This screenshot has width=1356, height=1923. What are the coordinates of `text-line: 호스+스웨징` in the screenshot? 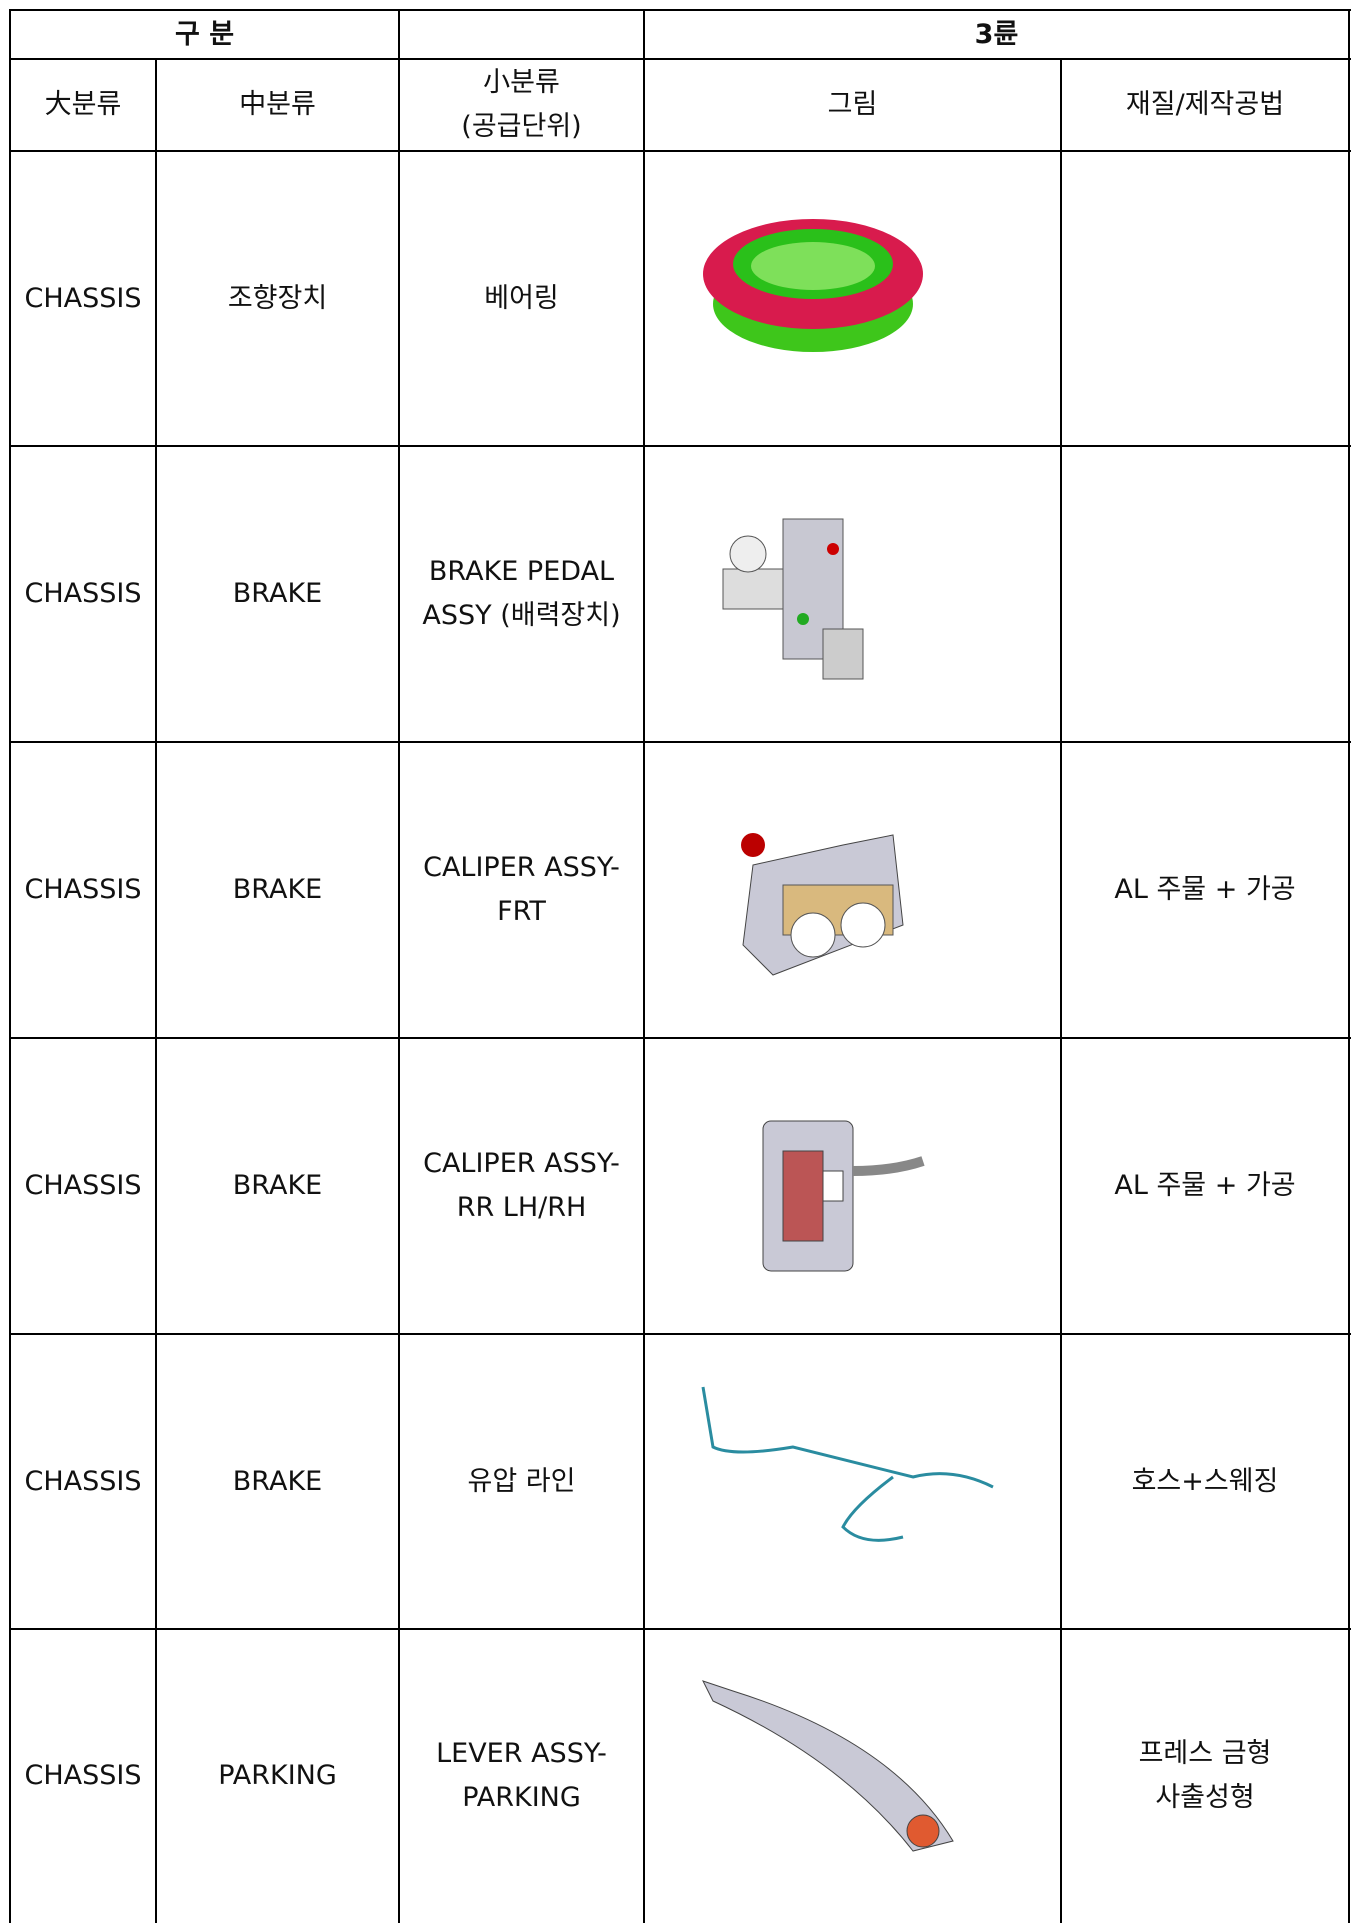 It's located at (1205, 1481).